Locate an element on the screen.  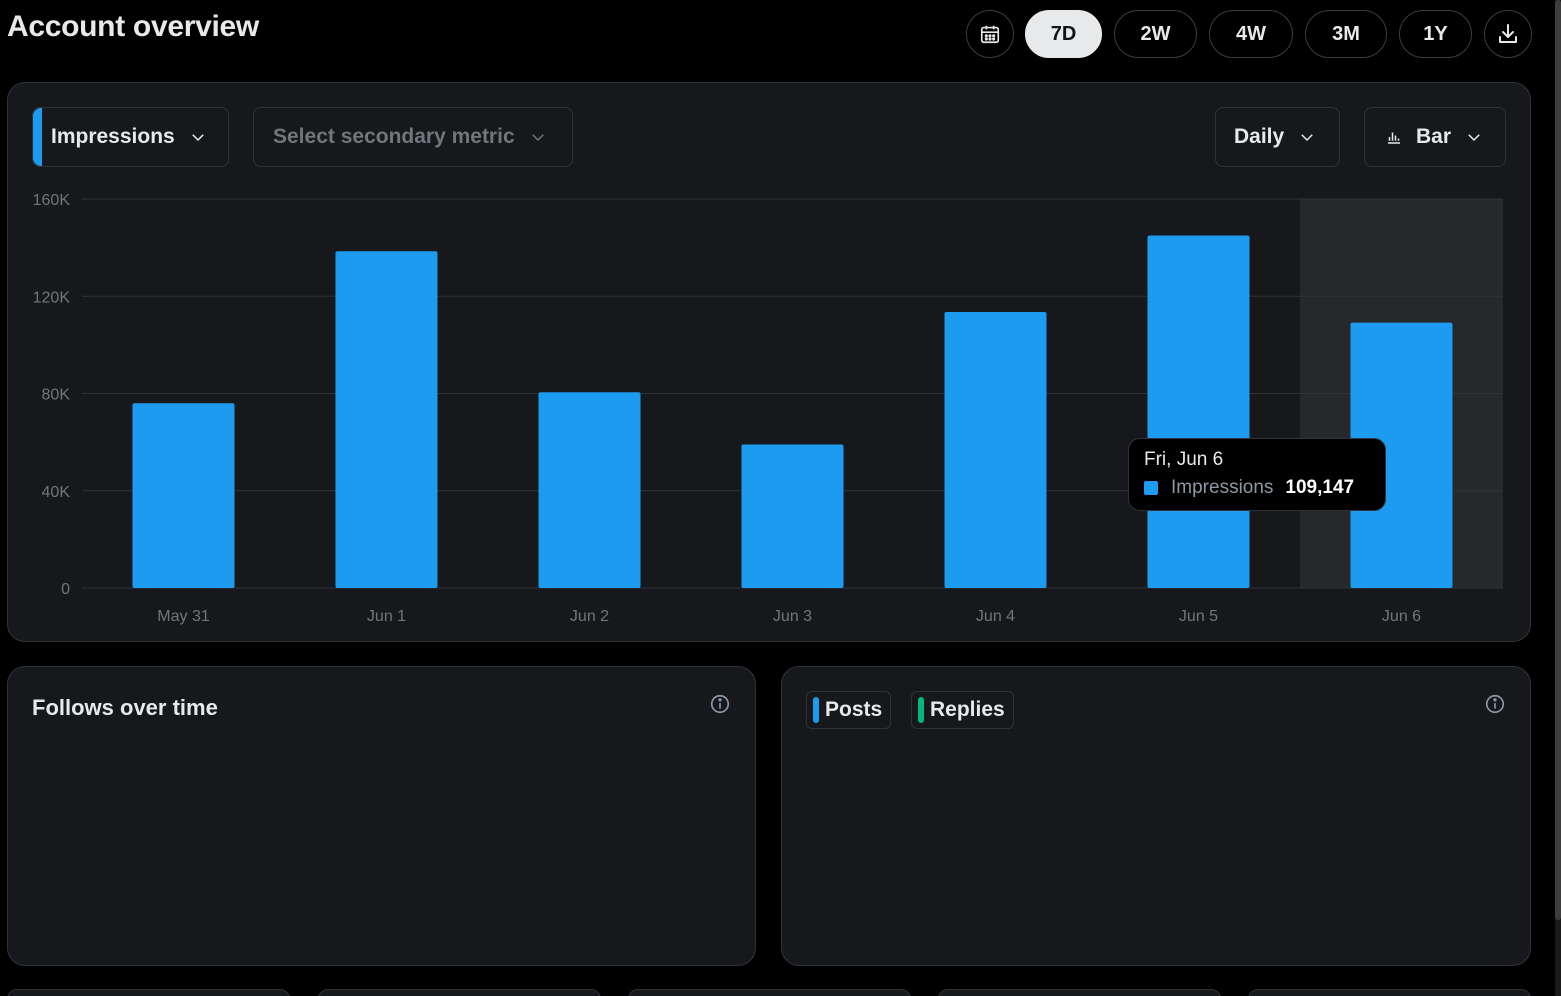
interval-dropdown: Daily is located at coordinates (1277, 137).